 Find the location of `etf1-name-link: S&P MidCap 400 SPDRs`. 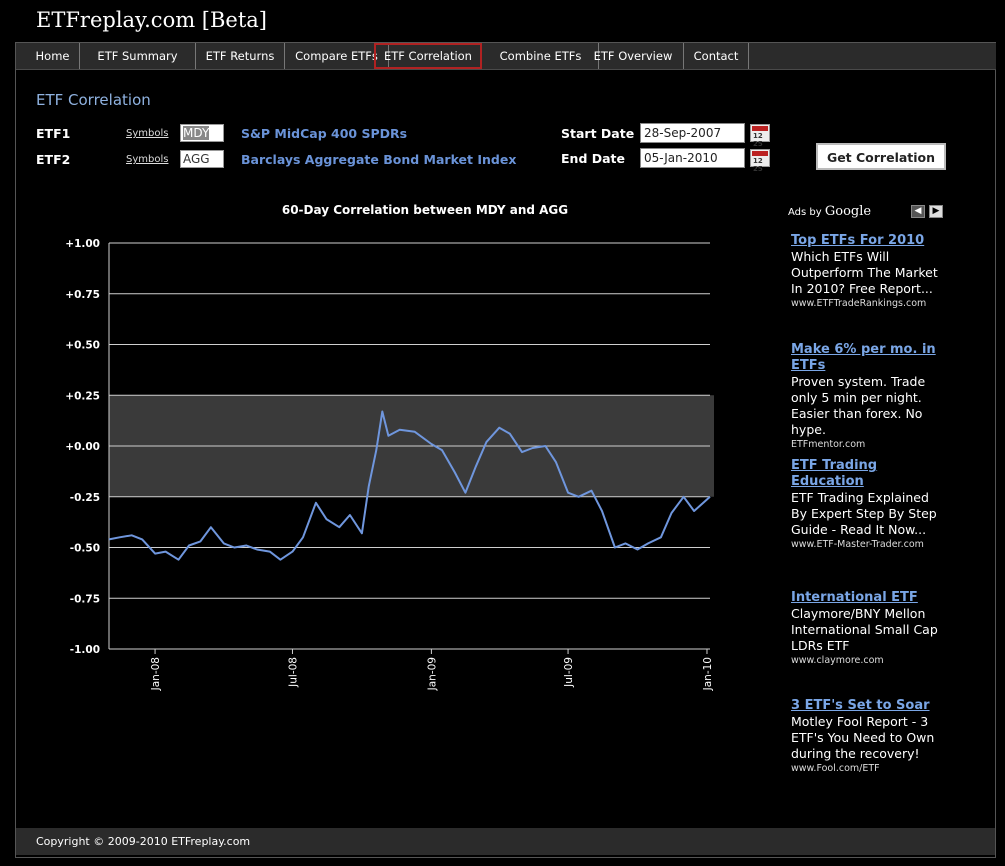

etf1-name-link: S&P MidCap 400 SPDRs is located at coordinates (324, 133).